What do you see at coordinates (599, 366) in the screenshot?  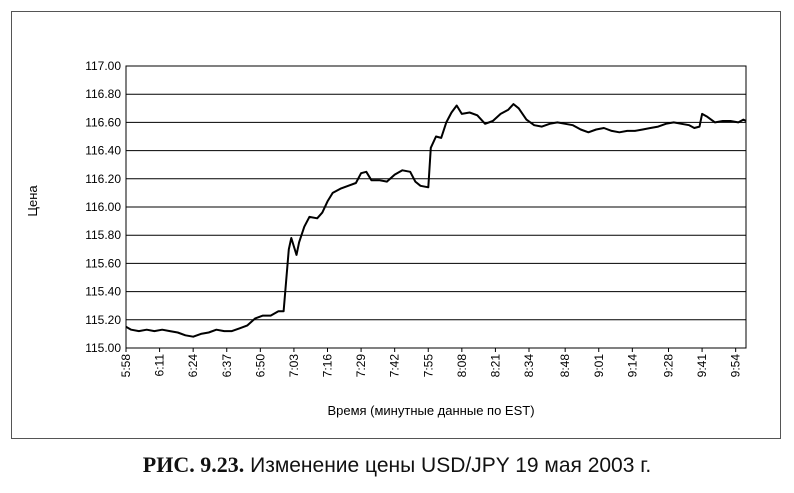 I see `x-tick-label: 9:01` at bounding box center [599, 366].